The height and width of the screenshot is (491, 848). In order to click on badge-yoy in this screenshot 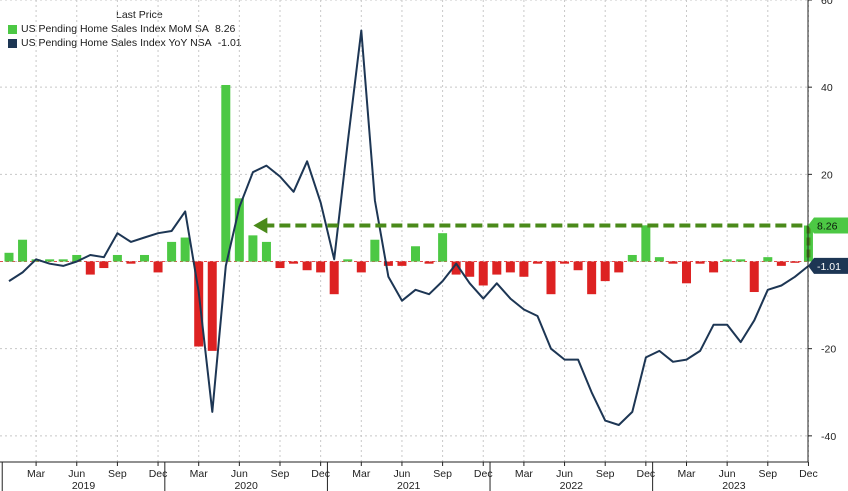, I will do `click(828, 265)`.